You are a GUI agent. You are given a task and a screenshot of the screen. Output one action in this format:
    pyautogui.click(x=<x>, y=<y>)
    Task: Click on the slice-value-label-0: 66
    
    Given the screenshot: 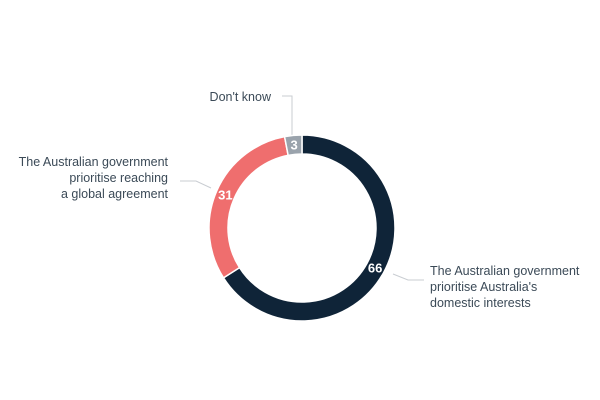 What is the action you would take?
    pyautogui.click(x=375, y=268)
    